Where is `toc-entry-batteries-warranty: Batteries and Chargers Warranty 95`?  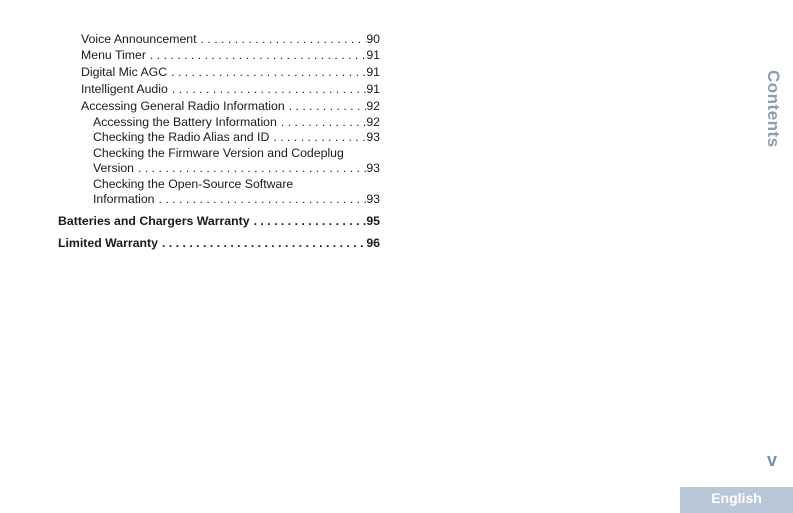 toc-entry-batteries-warranty: Batteries and Chargers Warranty 95 is located at coordinates (219, 221).